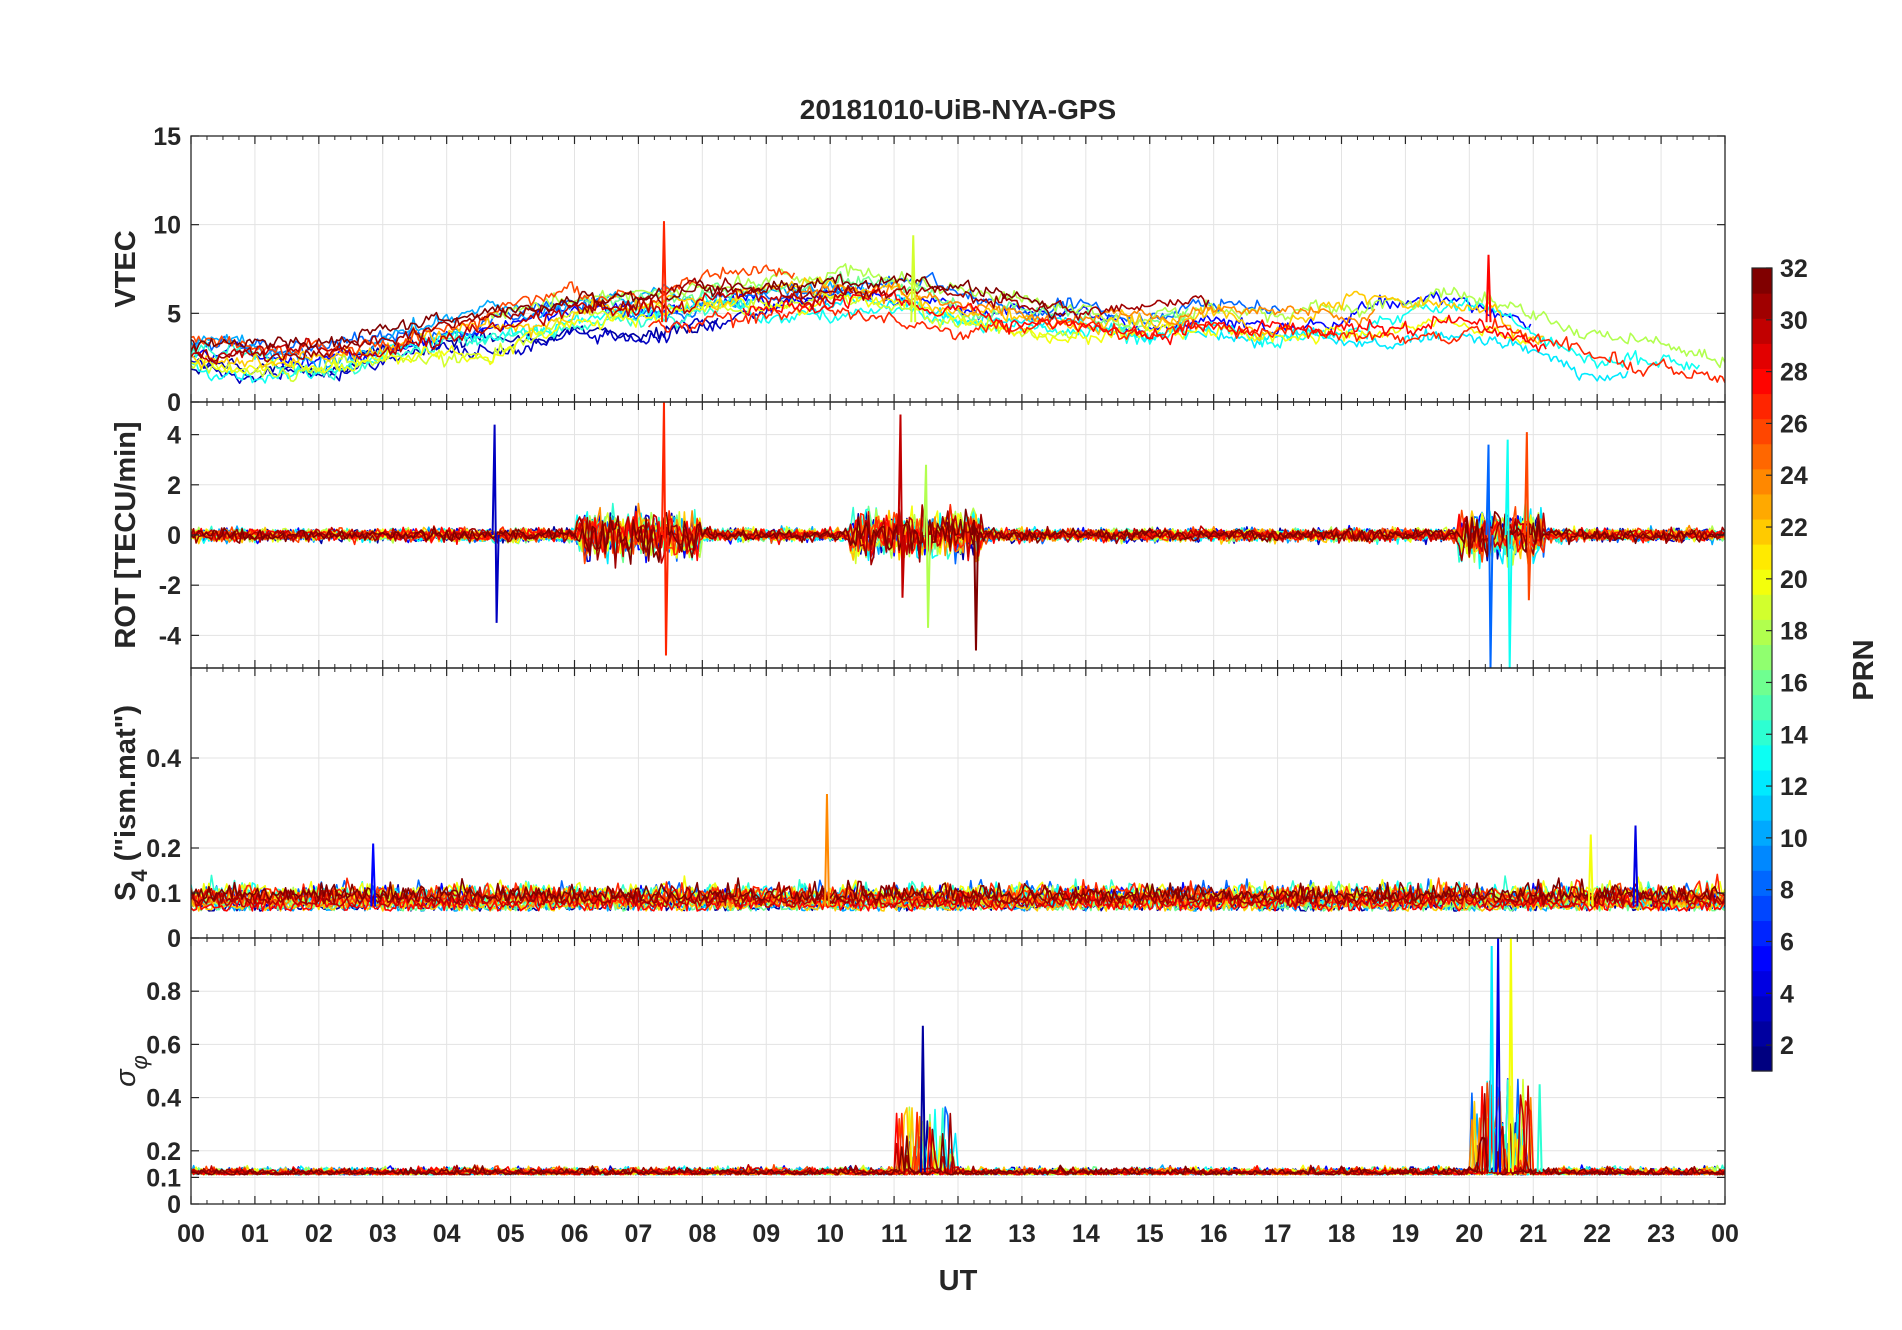  What do you see at coordinates (1787, 1046) in the screenshot?
I see `colorbar-tick-label: 2` at bounding box center [1787, 1046].